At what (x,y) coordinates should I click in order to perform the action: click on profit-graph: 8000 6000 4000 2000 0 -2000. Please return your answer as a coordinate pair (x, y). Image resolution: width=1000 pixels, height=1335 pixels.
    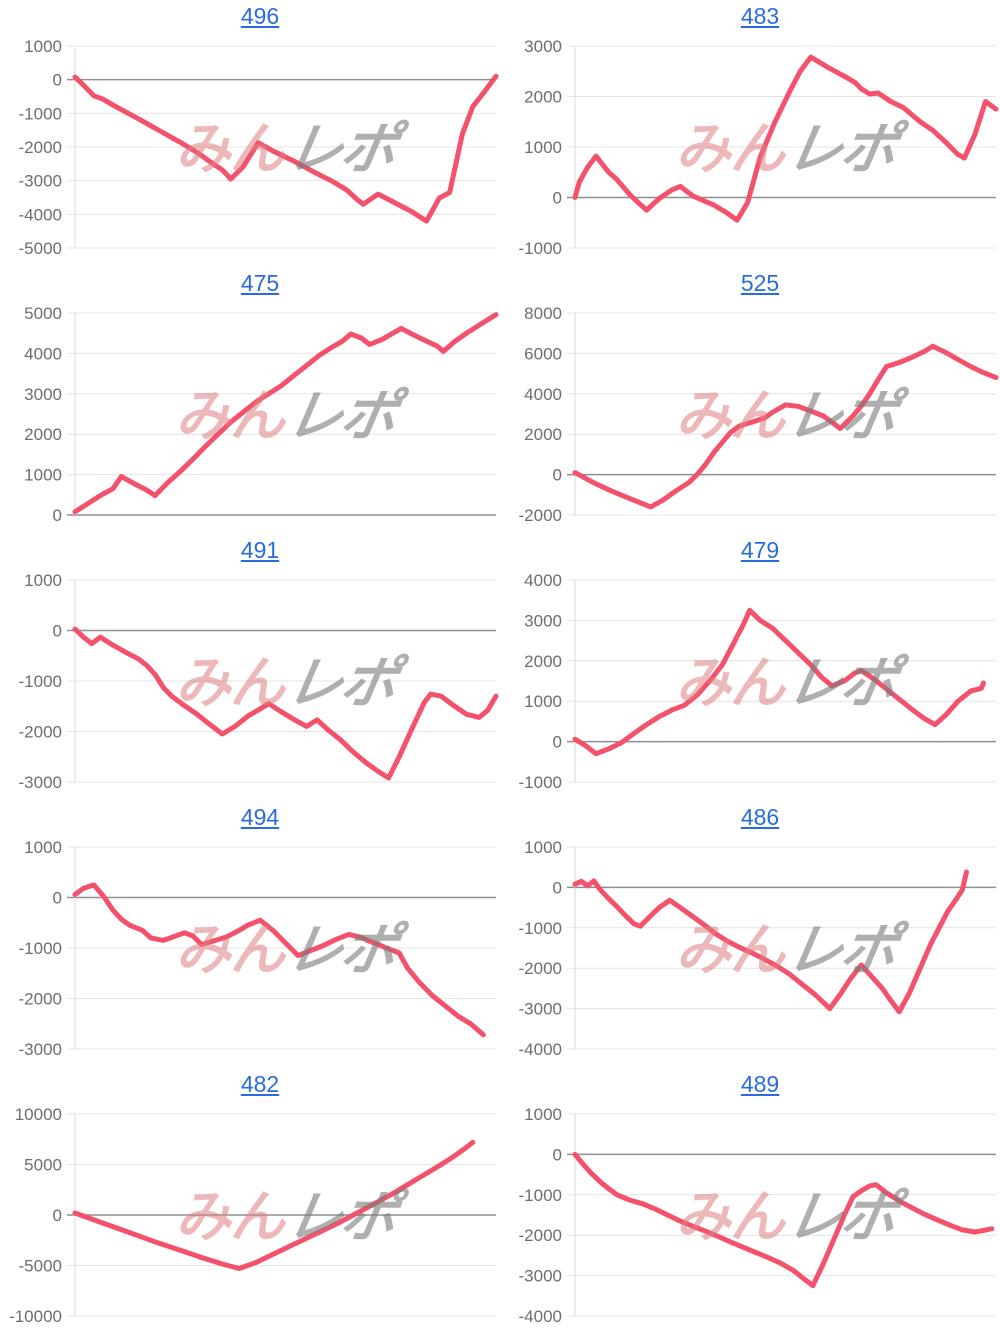
    Looking at the image, I should click on (759, 414).